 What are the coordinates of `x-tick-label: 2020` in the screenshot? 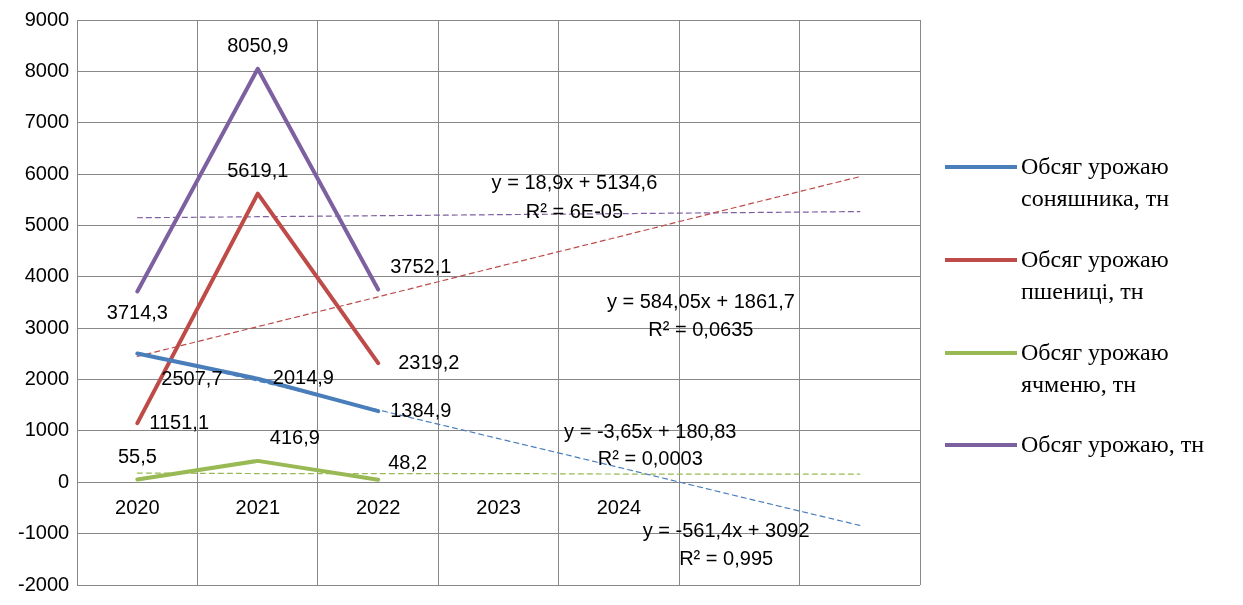 It's located at (137, 506).